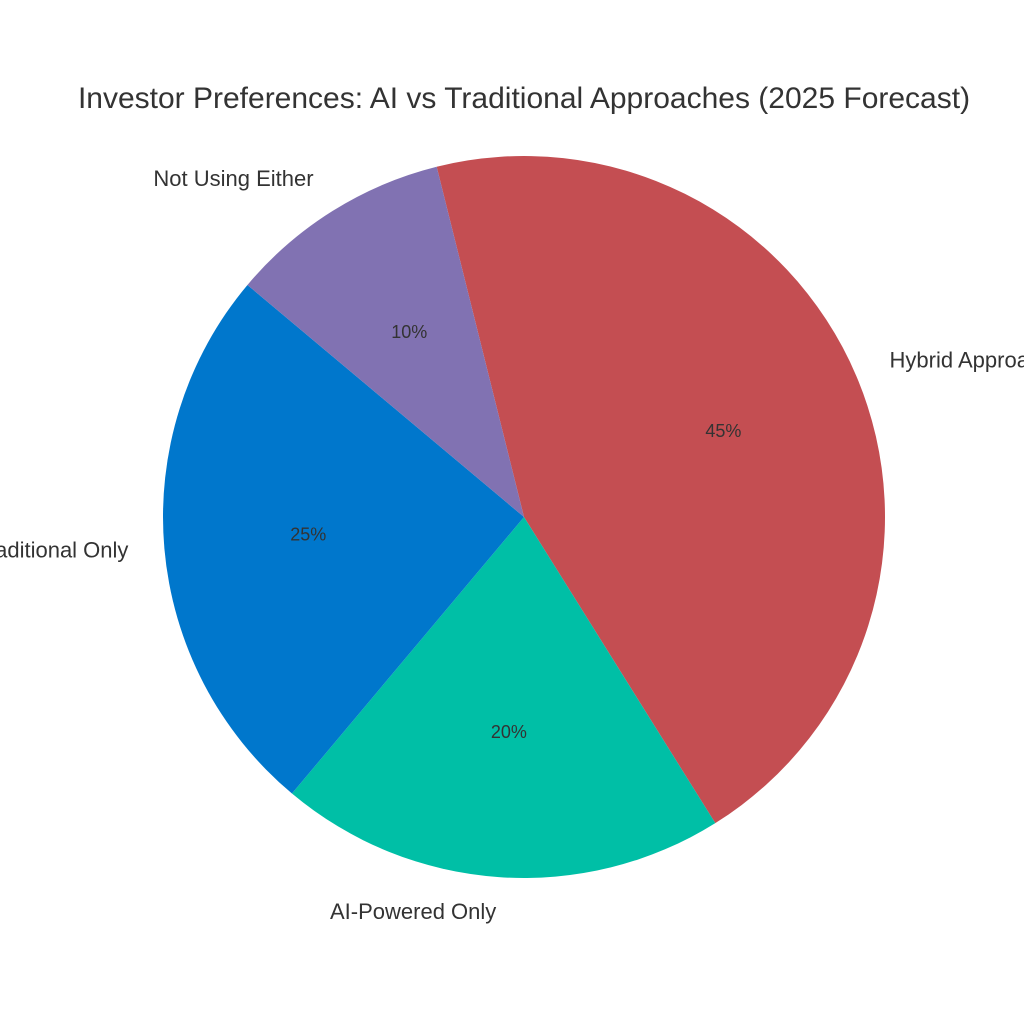 This screenshot has height=1024, width=1024. Describe the element at coordinates (413, 911) in the screenshot. I see `slice-label: AI-Powered Only` at that location.